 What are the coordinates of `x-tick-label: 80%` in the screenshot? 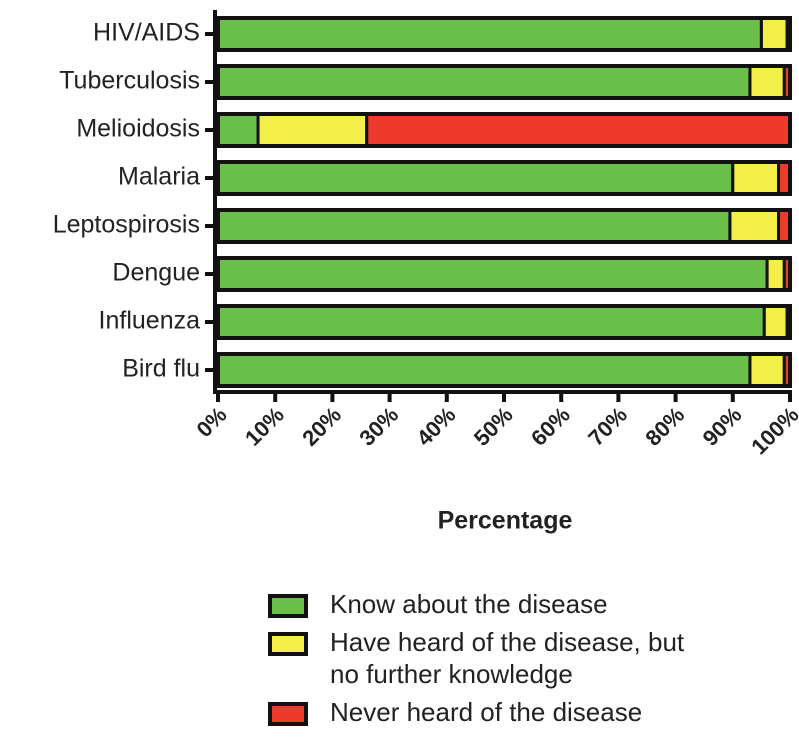 It's located at (664, 426).